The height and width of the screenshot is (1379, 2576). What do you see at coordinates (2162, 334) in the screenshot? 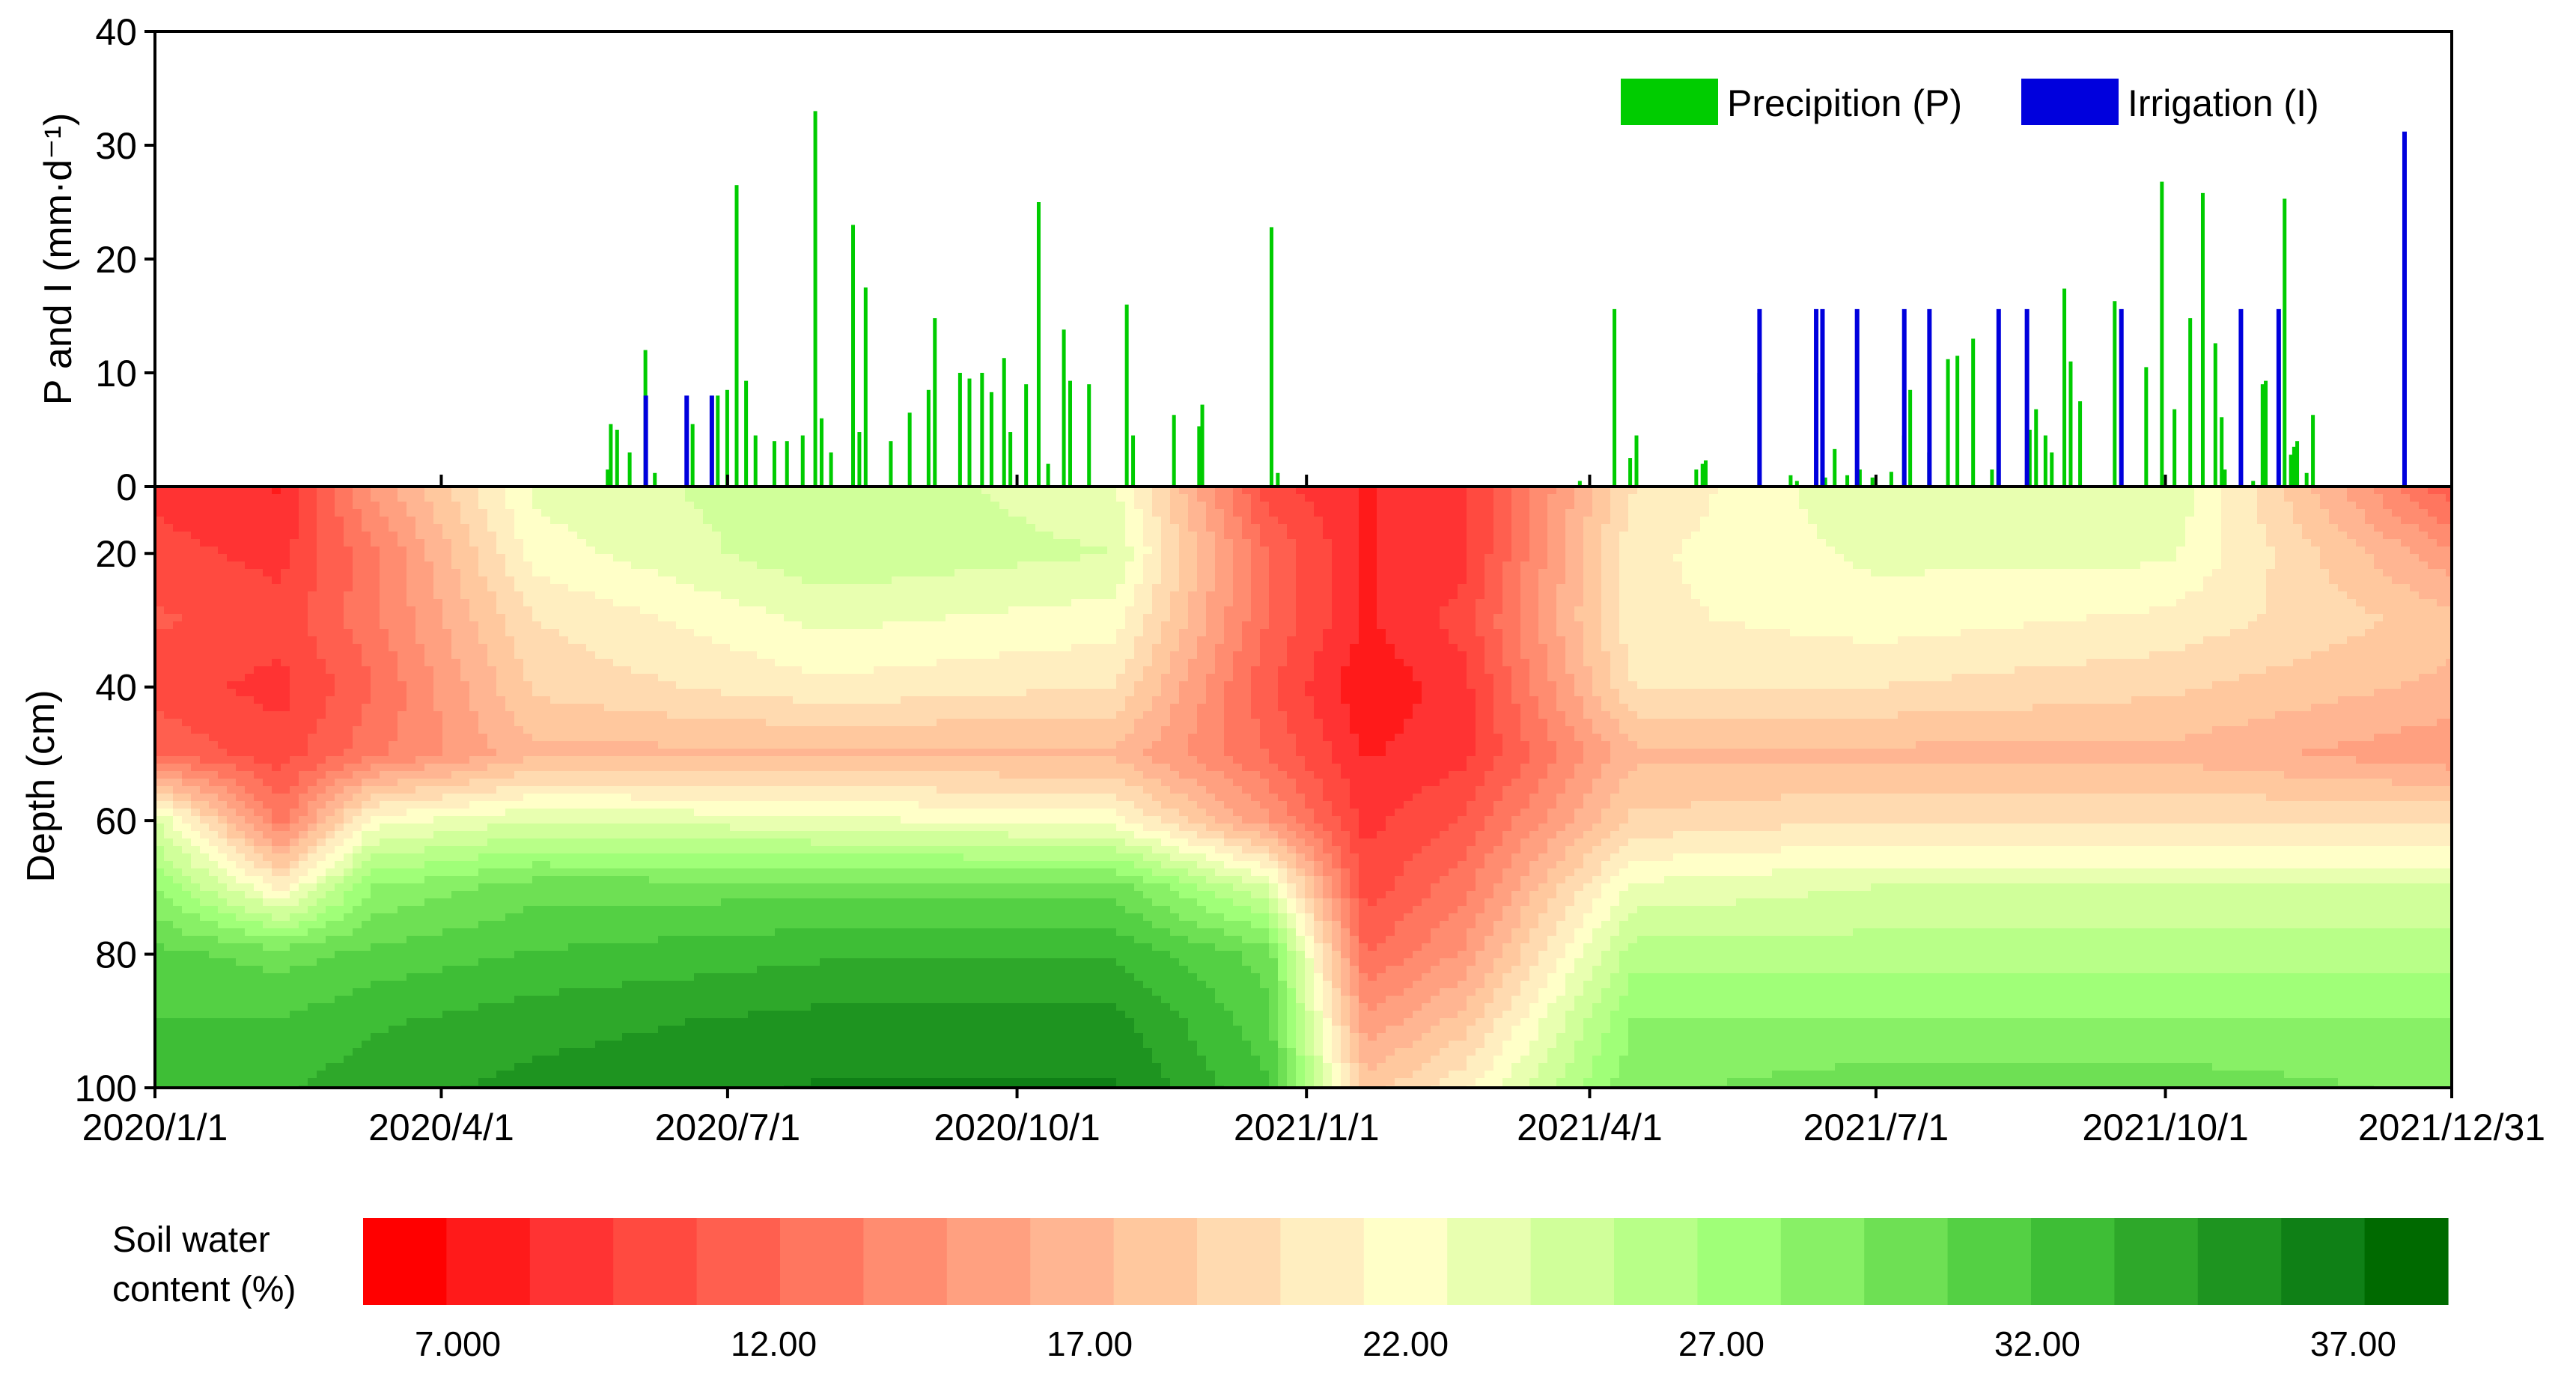
I see `precip-bar` at bounding box center [2162, 334].